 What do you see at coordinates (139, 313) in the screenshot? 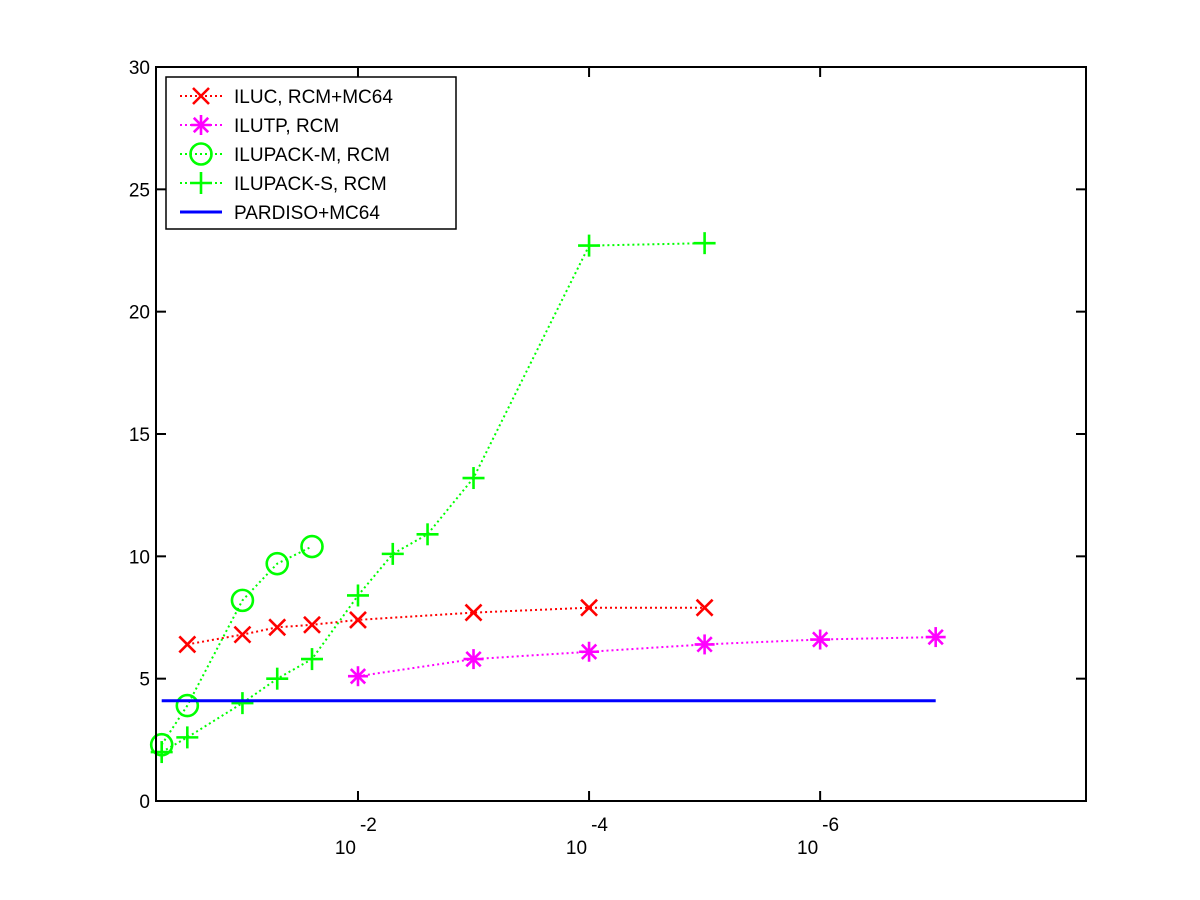
I see `y-tick-label-4: 20` at bounding box center [139, 313].